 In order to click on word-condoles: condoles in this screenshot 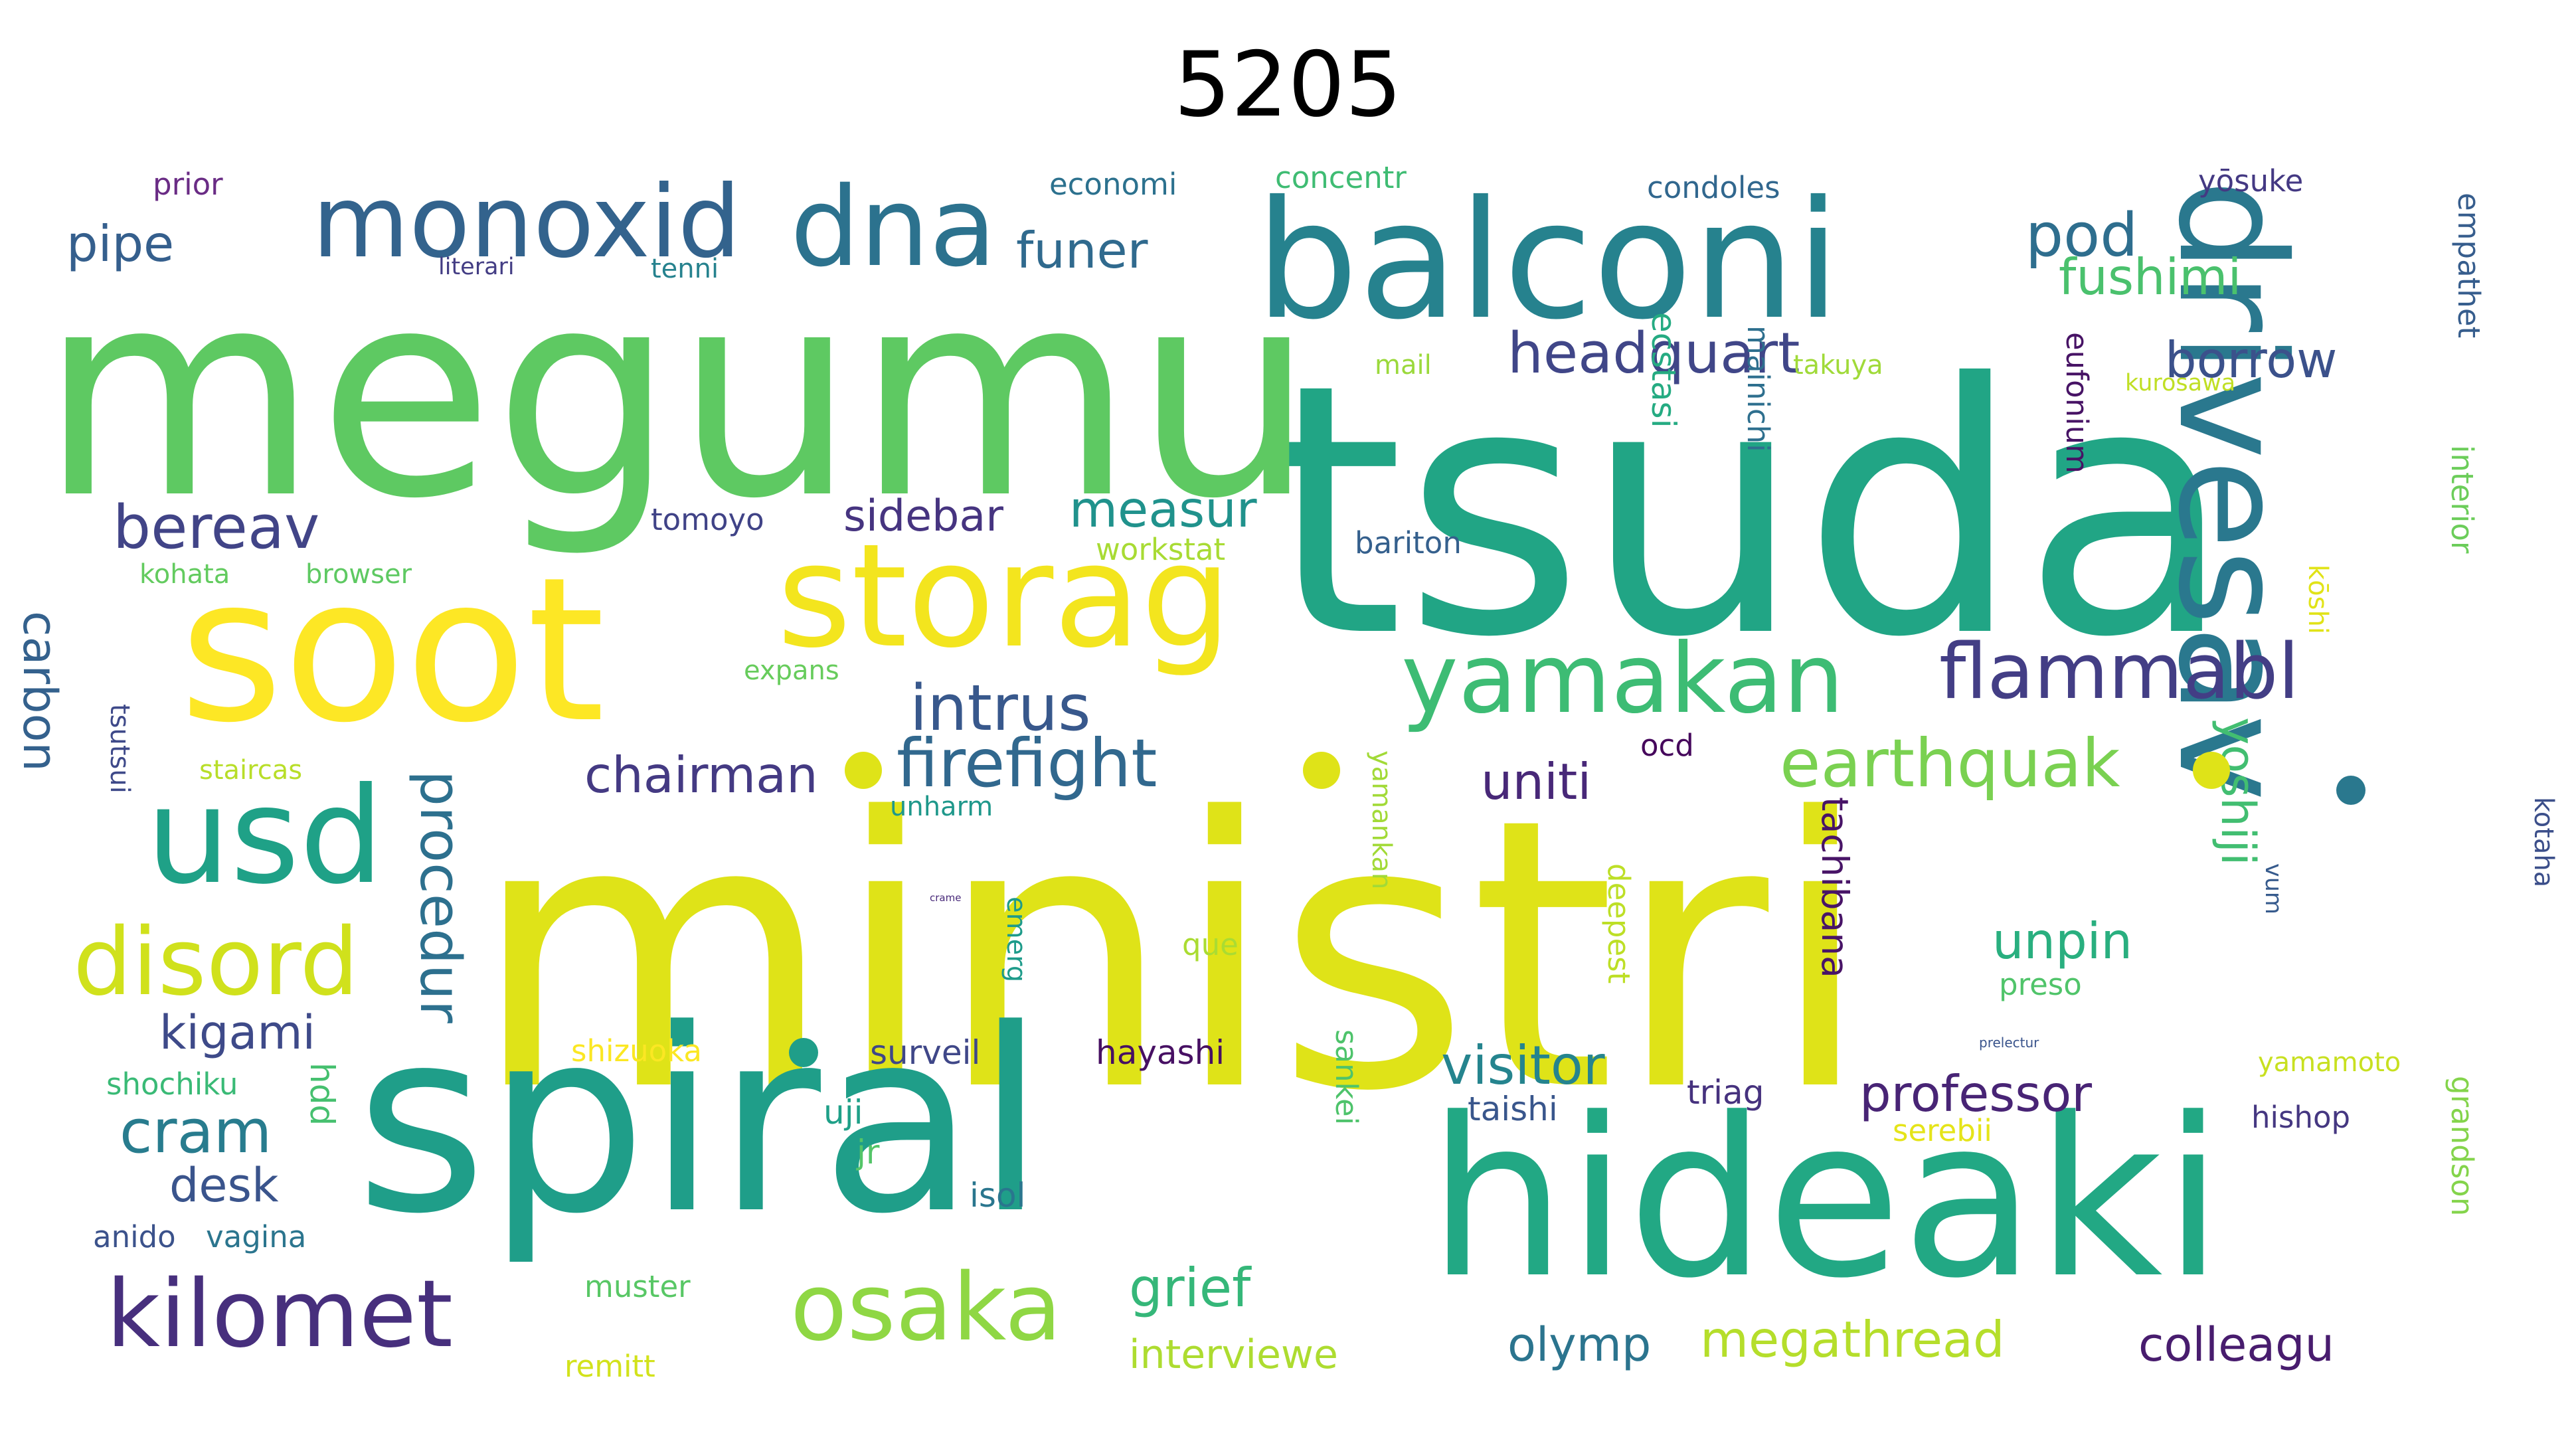, I will do `click(1713, 187)`.